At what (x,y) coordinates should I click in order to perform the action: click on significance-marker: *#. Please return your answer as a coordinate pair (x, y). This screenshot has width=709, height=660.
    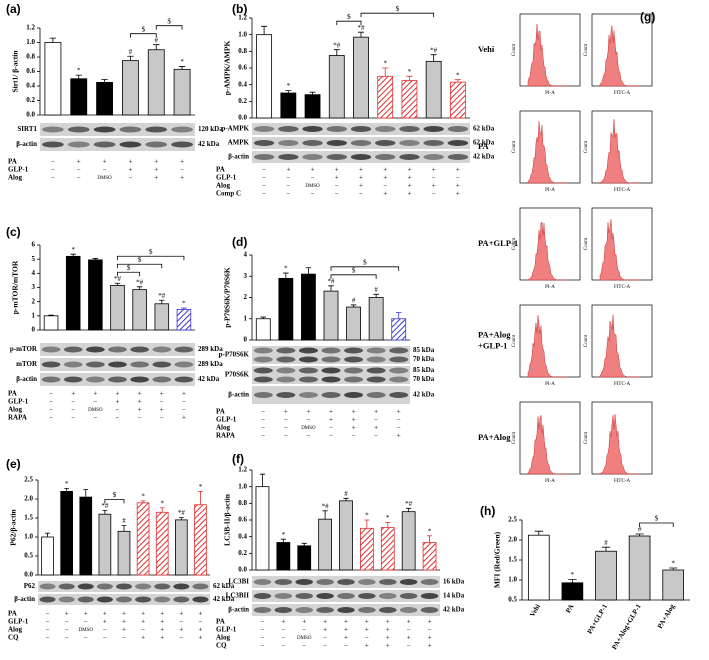
    Looking at the image, I should click on (337, 45).